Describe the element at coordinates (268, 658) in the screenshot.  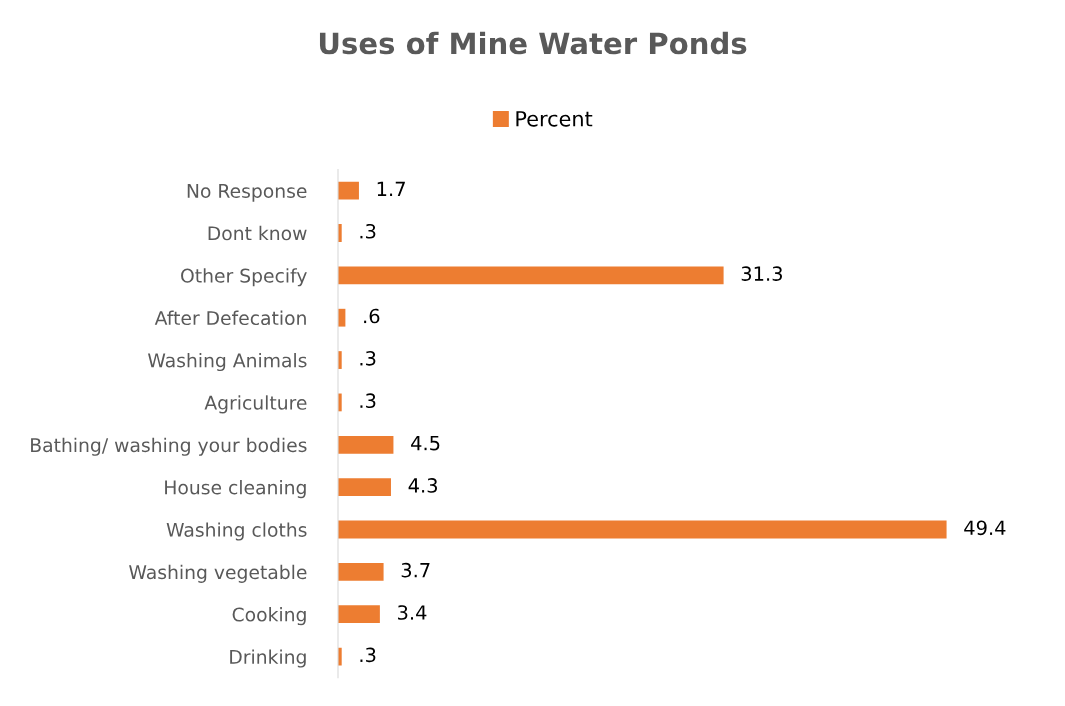
I see `y-tick-label: Drinking` at that location.